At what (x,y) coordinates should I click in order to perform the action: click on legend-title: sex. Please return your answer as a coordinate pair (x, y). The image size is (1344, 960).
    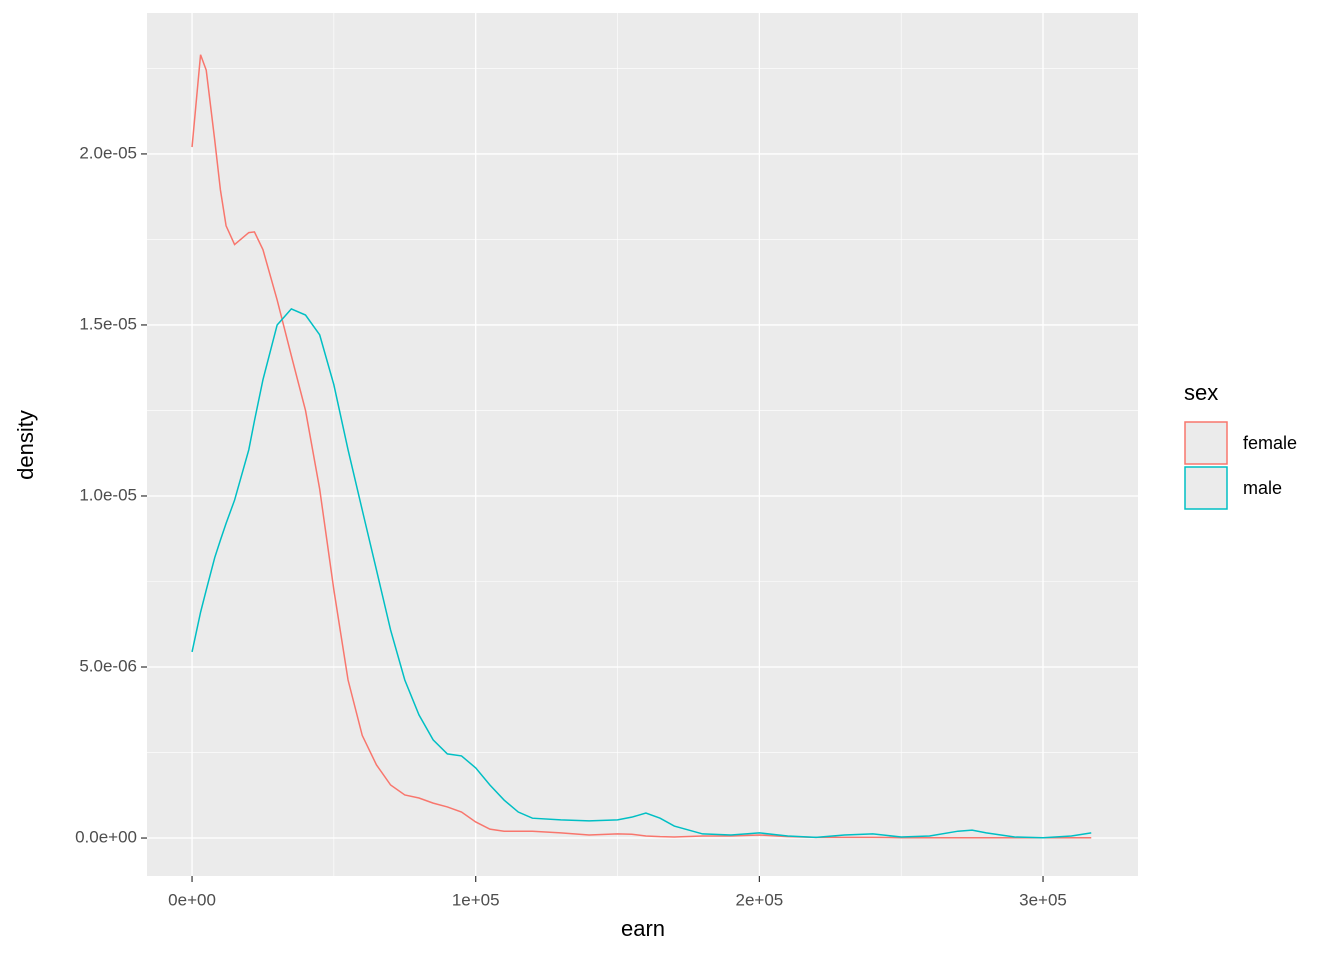
    Looking at the image, I should click on (1201, 392).